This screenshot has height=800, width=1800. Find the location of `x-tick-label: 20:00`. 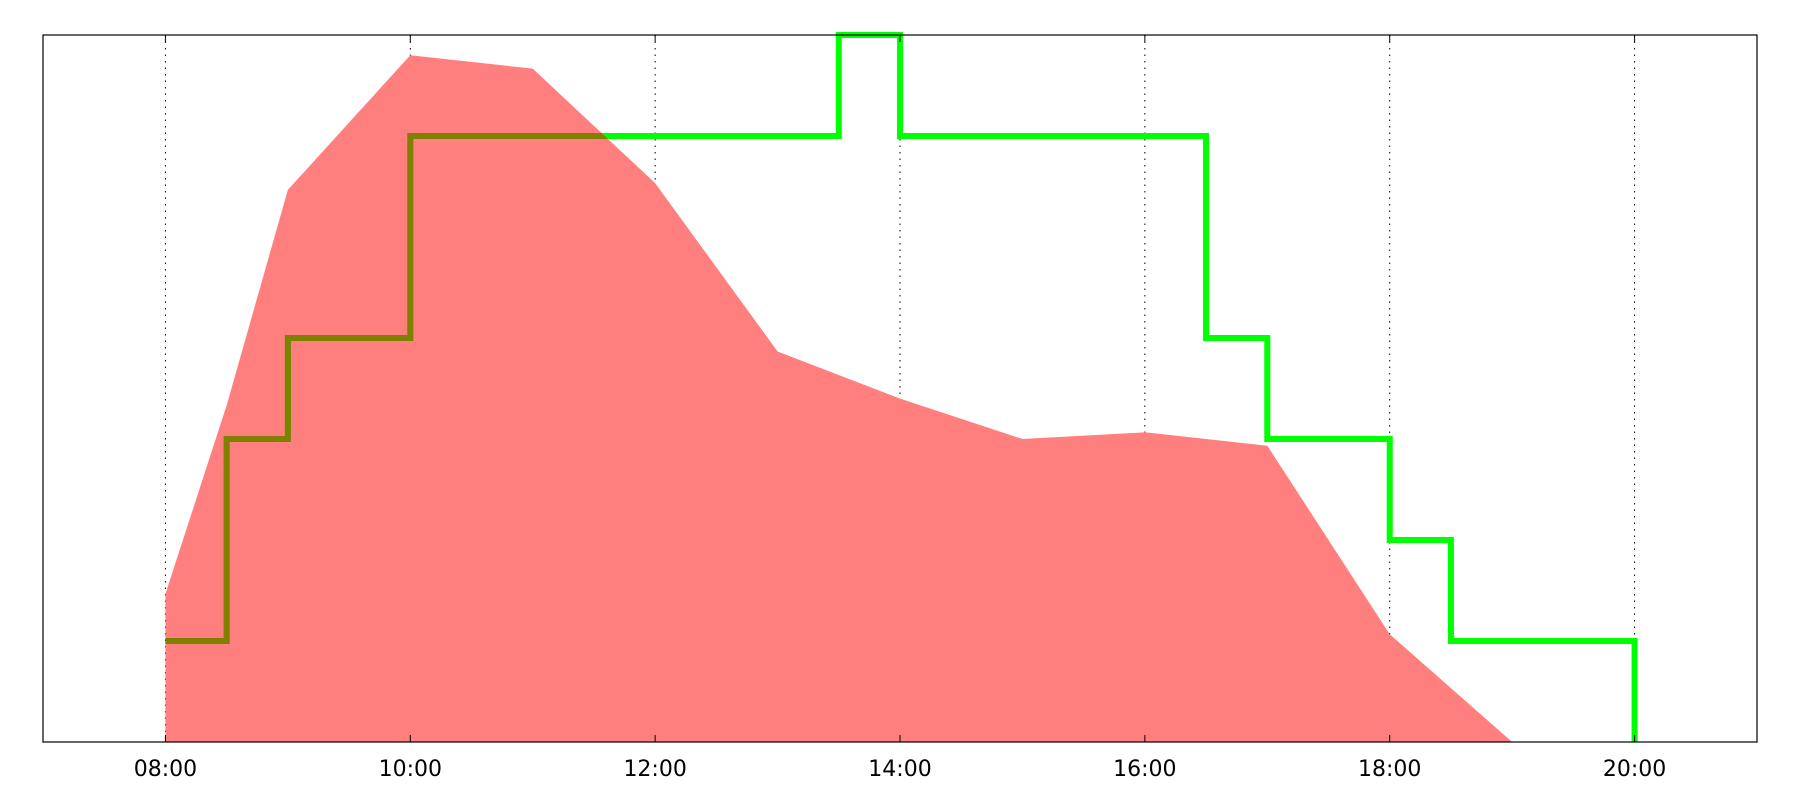

x-tick-label: 20:00 is located at coordinates (1634, 769).